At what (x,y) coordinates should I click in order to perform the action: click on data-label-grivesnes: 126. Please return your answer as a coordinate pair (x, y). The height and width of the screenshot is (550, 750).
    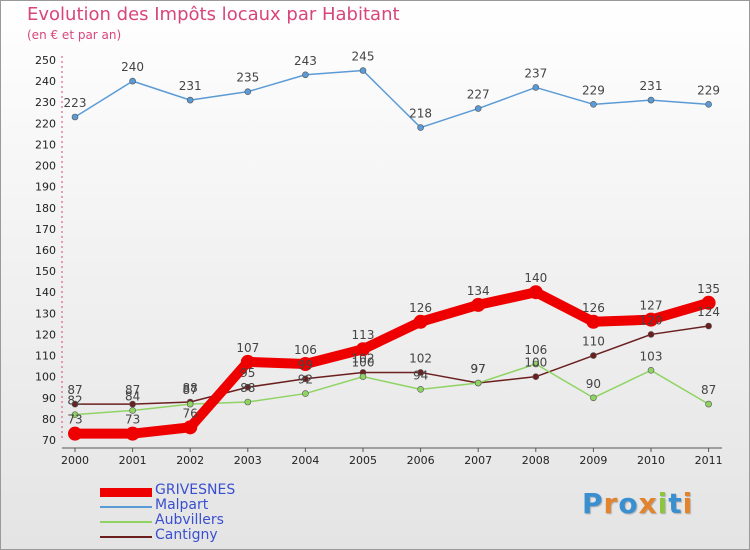
    Looking at the image, I should click on (593, 308).